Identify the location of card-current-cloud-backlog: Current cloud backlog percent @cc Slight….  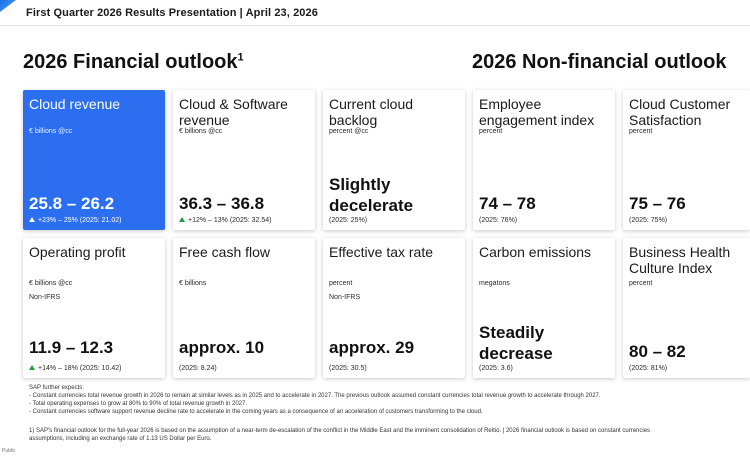
(394, 160).